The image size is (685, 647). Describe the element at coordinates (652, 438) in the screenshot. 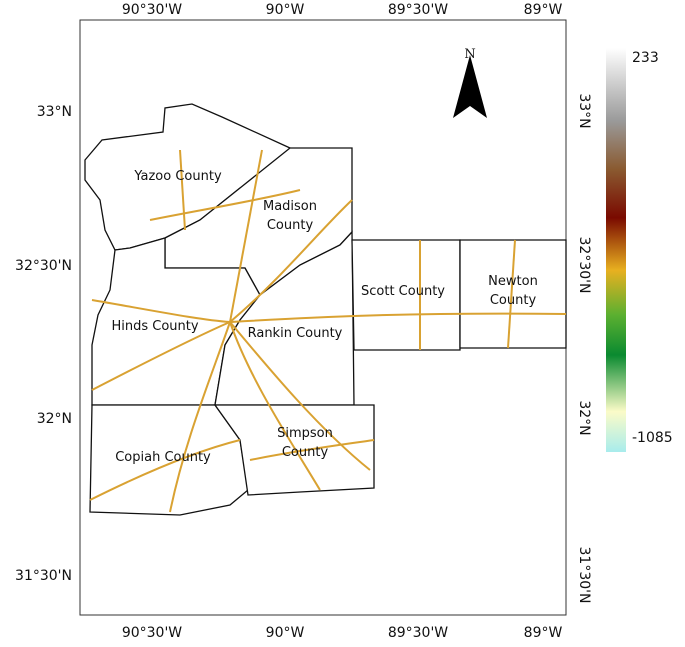

I see `legend-min: -1085` at that location.